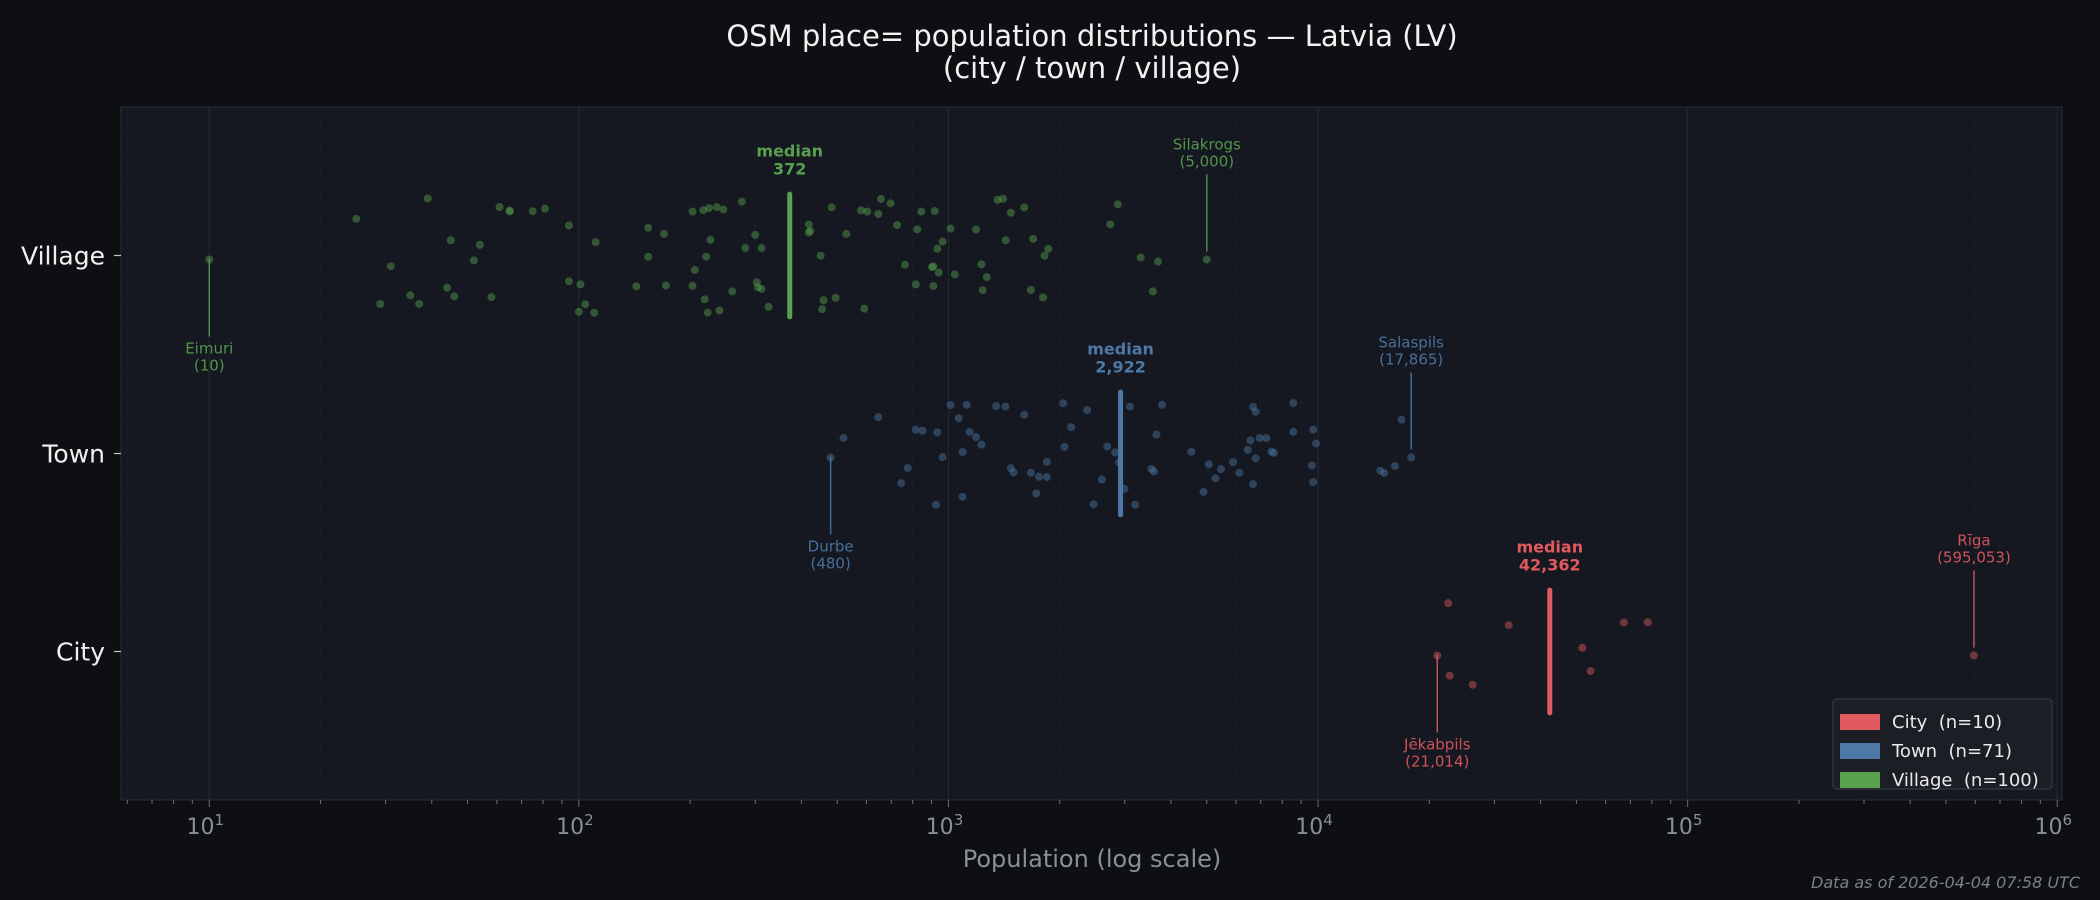  I want to click on x-tick-label: 10², so click(575, 825).